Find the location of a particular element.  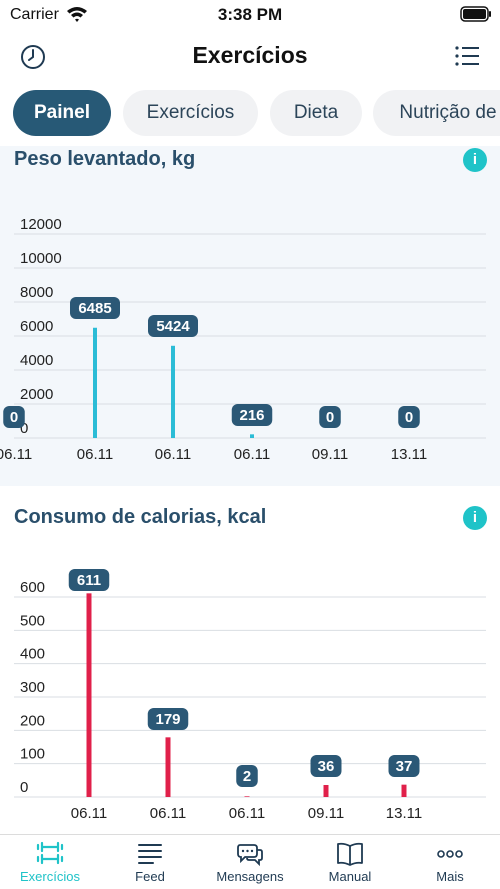

nav-mais: Mais is located at coordinates (450, 862).